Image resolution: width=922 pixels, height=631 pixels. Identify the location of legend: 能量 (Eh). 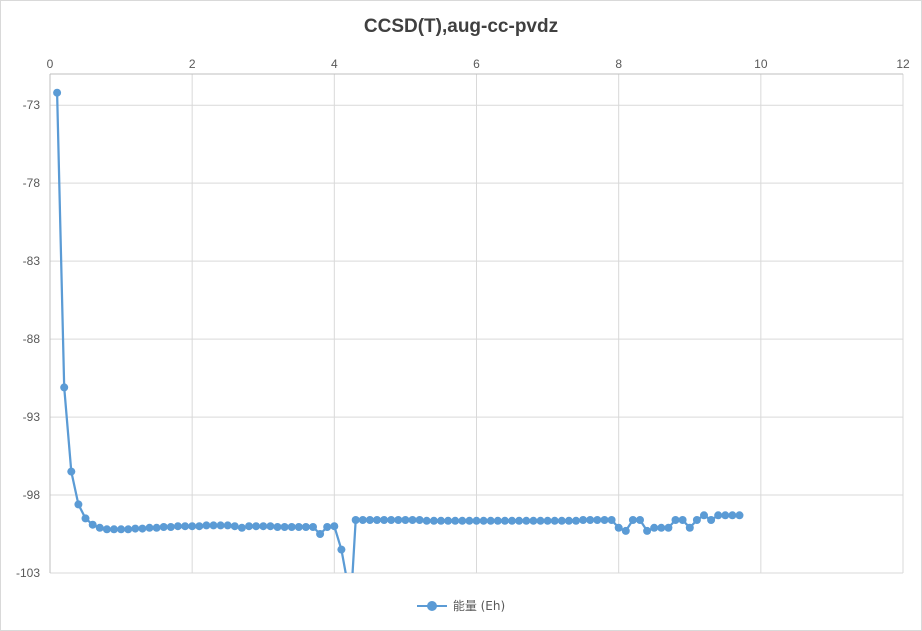
(461, 605).